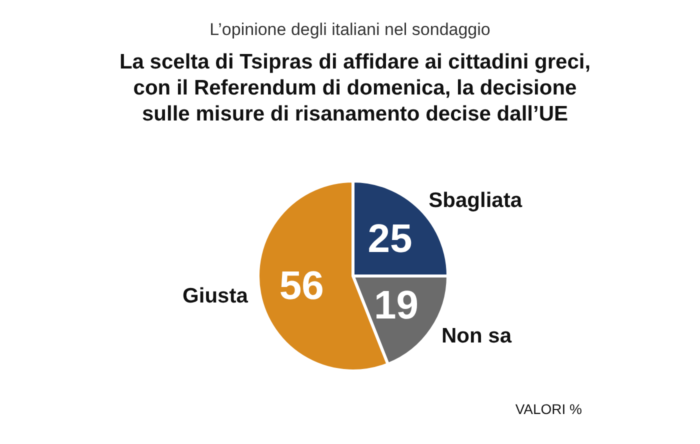 The width and height of the screenshot is (700, 444). I want to click on data-label: 25, so click(390, 239).